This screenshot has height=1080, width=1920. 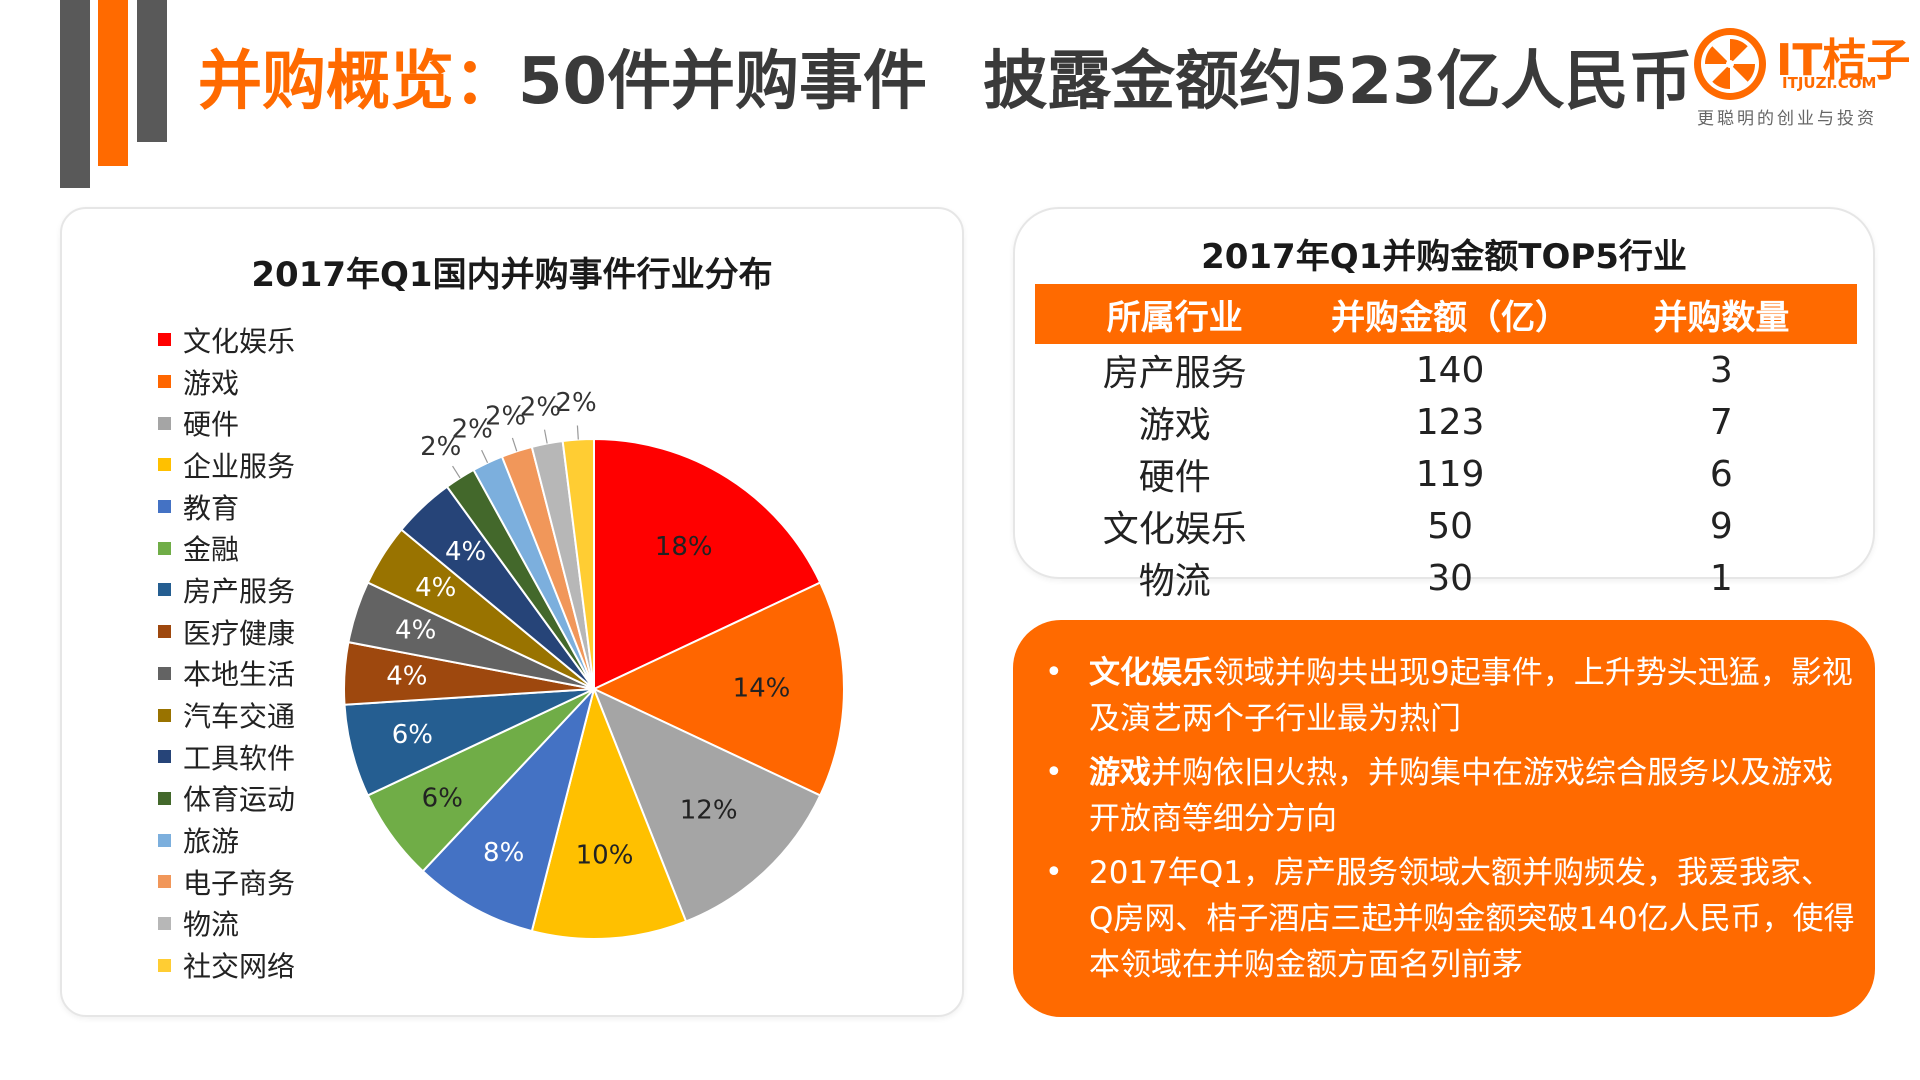 I want to click on legend-item: 企业服务, so click(x=226, y=465).